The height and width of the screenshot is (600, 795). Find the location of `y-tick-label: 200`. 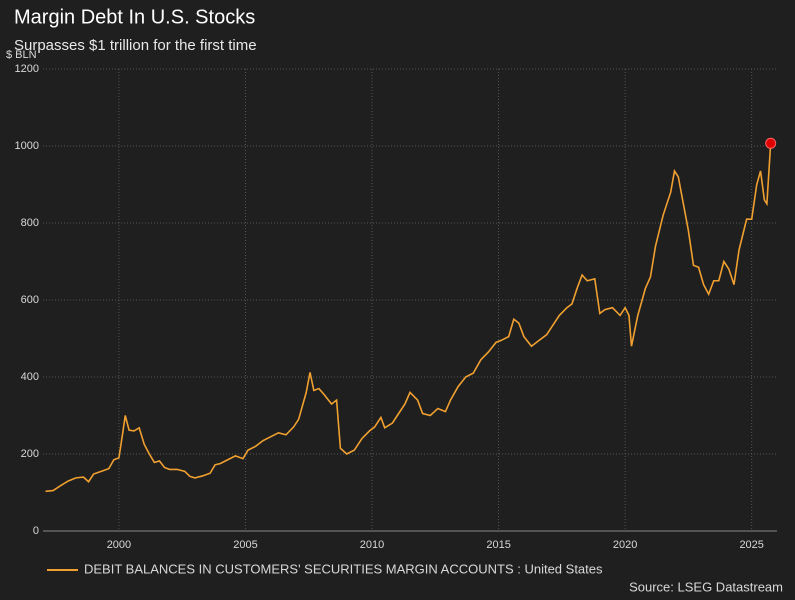

y-tick-label: 200 is located at coordinates (30, 454).